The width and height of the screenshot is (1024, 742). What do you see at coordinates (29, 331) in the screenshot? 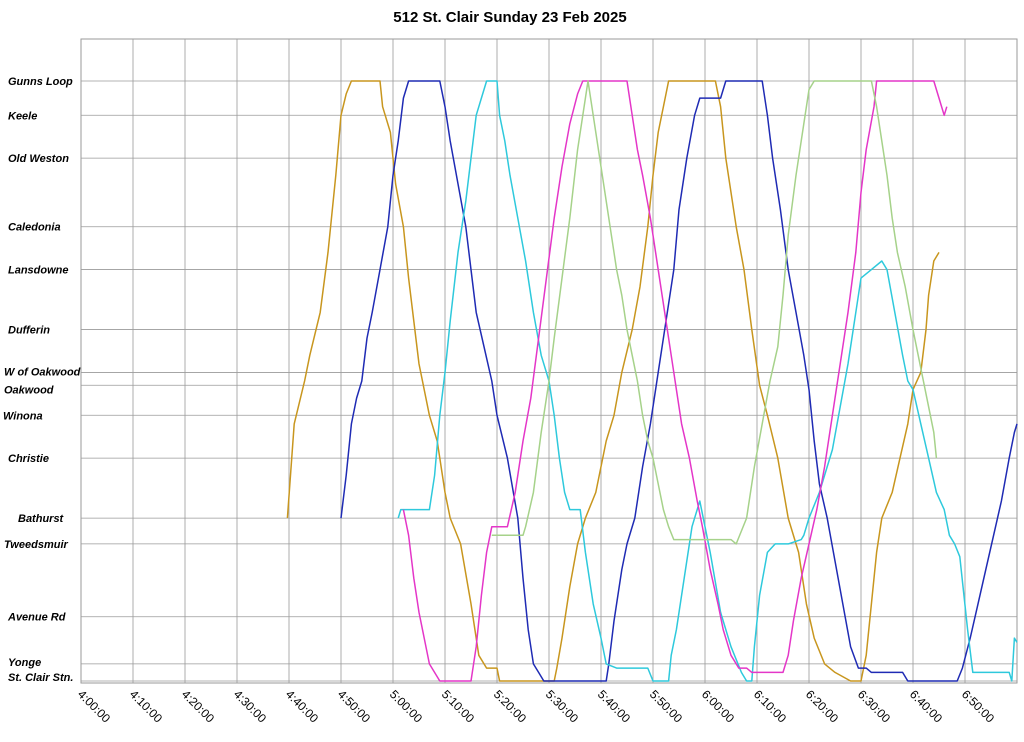
I see `stop-label: Dufferin` at bounding box center [29, 331].